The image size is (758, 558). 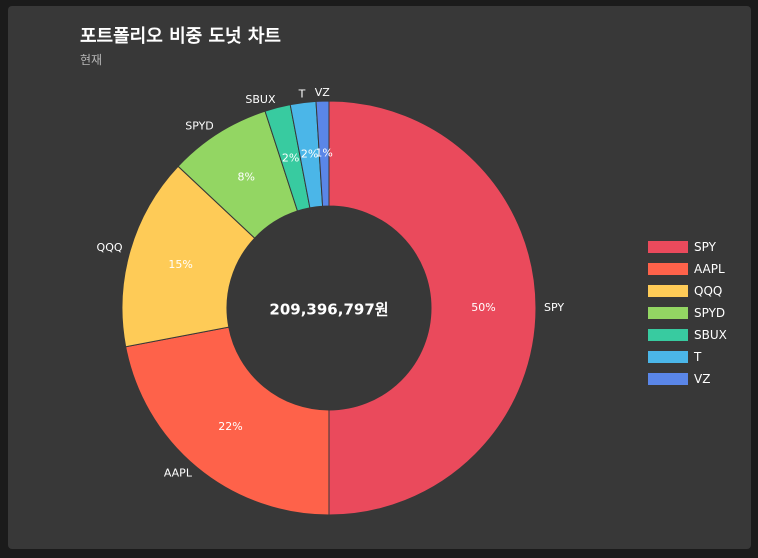 I want to click on percent-label: 15%, so click(x=180, y=264).